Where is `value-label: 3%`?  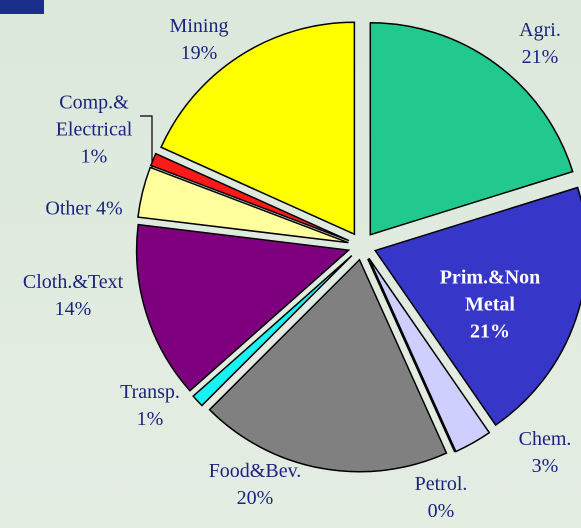 value-label: 3% is located at coordinates (545, 466).